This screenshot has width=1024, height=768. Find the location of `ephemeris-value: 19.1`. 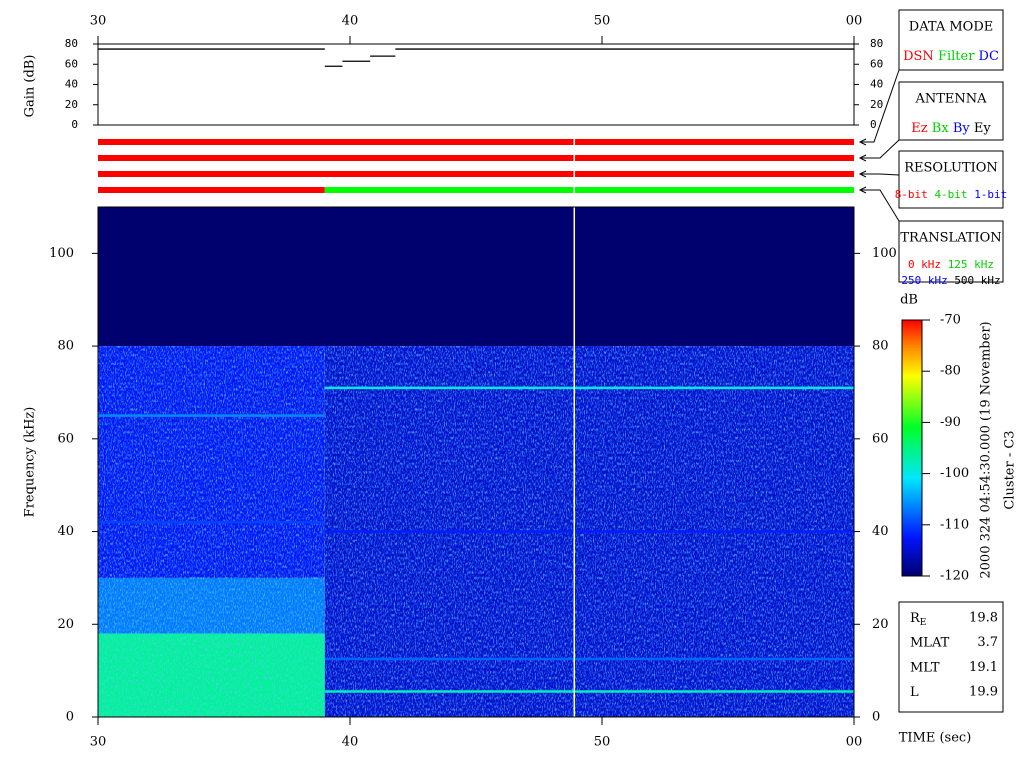

ephemeris-value: 19.1 is located at coordinates (983, 667).